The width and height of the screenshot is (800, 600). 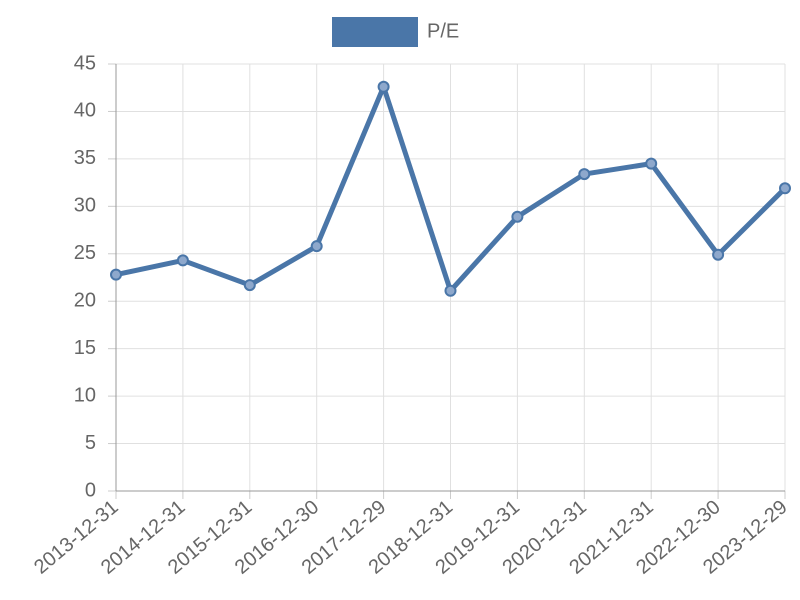 What do you see at coordinates (85, 158) in the screenshot?
I see `y-tick-label: 35` at bounding box center [85, 158].